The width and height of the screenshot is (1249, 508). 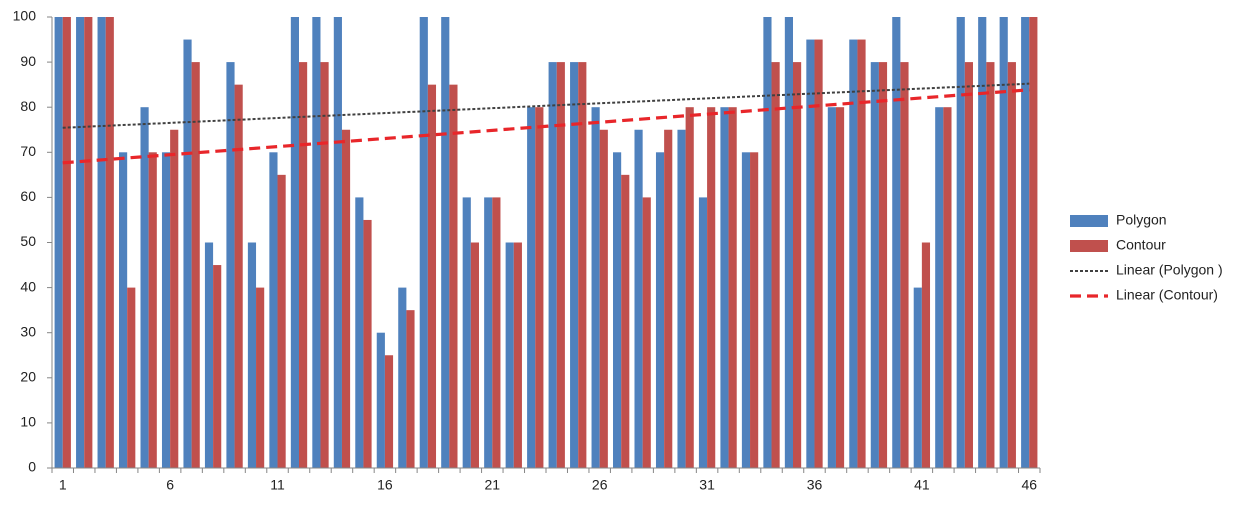 What do you see at coordinates (385, 485) in the screenshot?
I see `x-tick-label: 16` at bounding box center [385, 485].